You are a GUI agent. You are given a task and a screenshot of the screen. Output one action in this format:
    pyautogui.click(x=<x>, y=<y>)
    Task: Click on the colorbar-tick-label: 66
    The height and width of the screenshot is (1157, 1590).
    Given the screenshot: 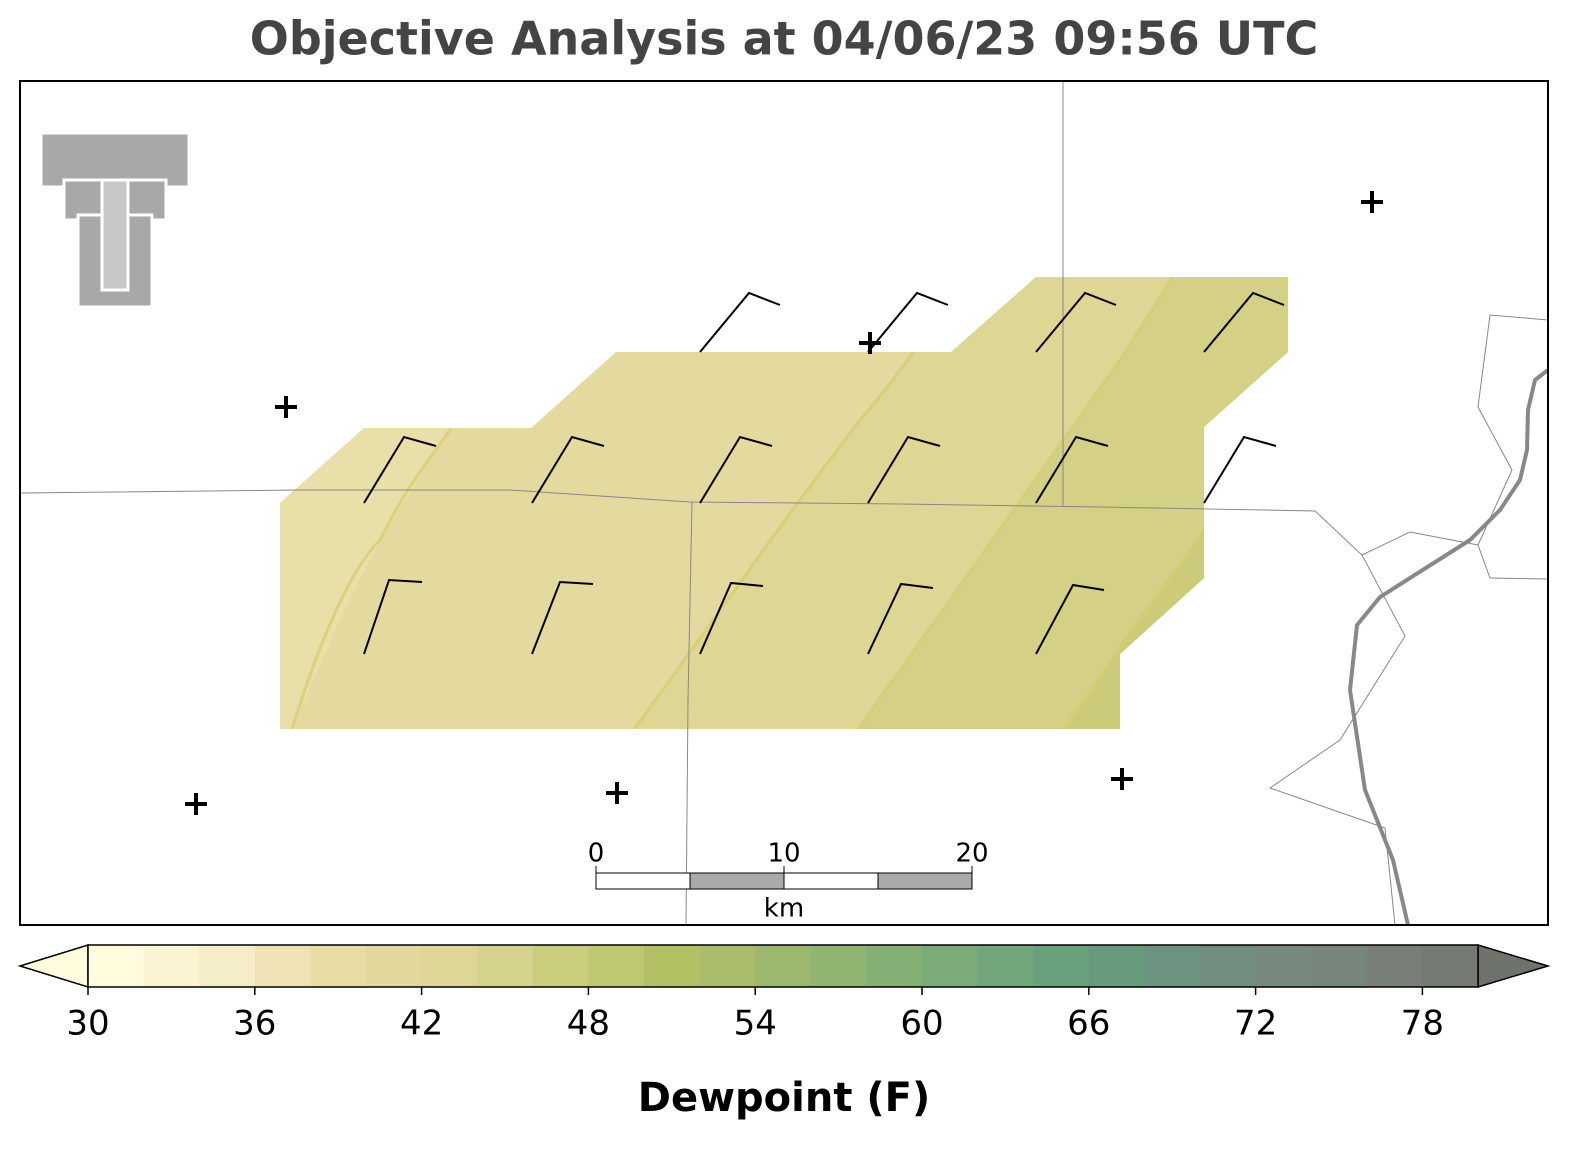 What is the action you would take?
    pyautogui.click(x=1088, y=1024)
    